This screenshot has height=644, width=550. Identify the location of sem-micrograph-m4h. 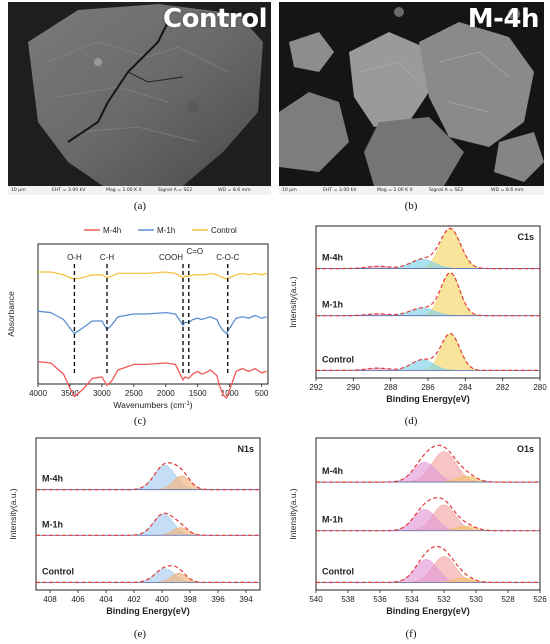
(411, 94).